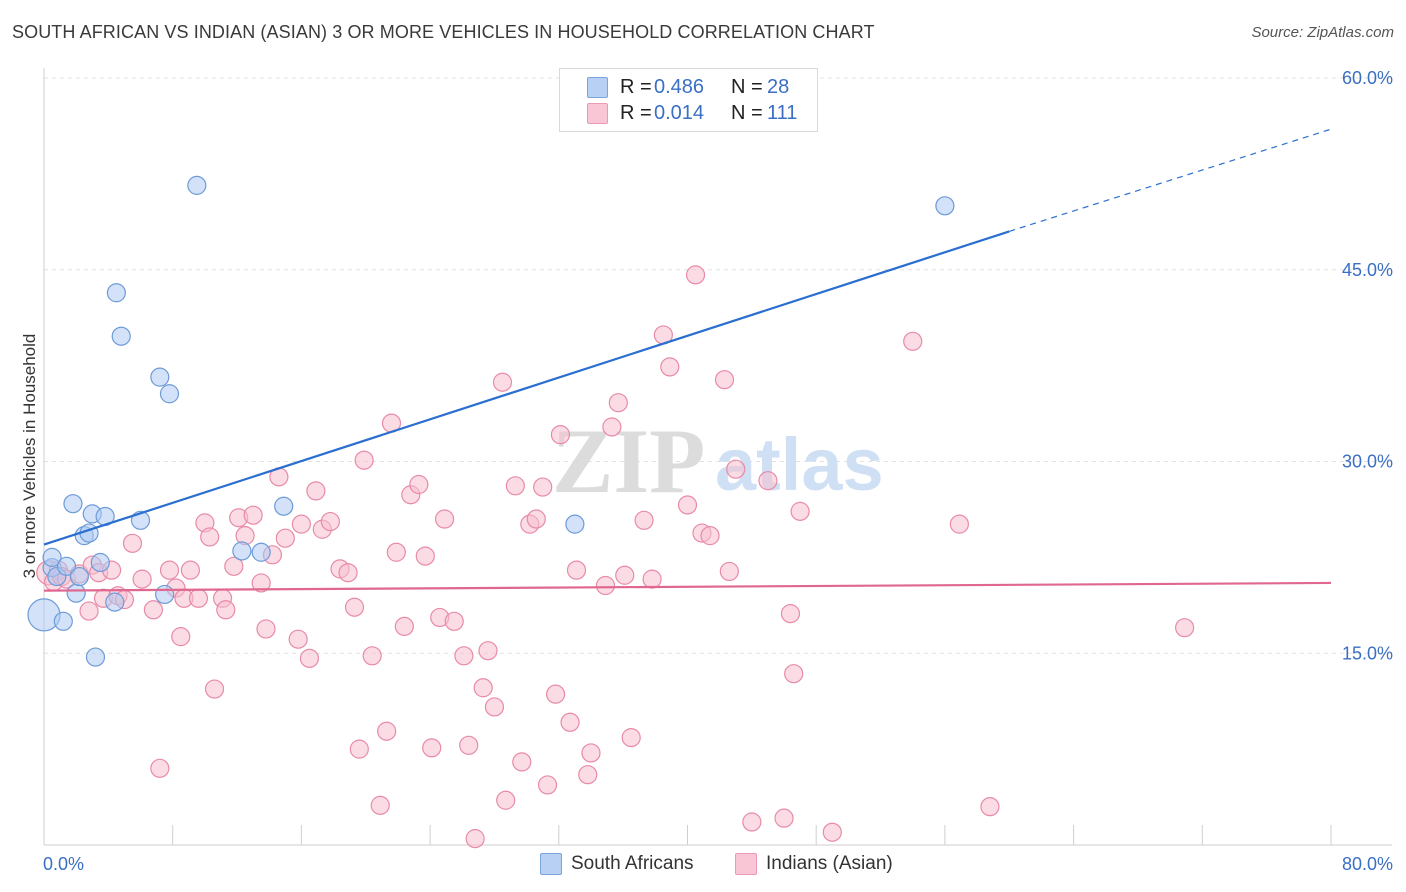 The height and width of the screenshot is (892, 1406). What do you see at coordinates (632, 863) in the screenshot?
I see `legend-label: South Africans` at bounding box center [632, 863].